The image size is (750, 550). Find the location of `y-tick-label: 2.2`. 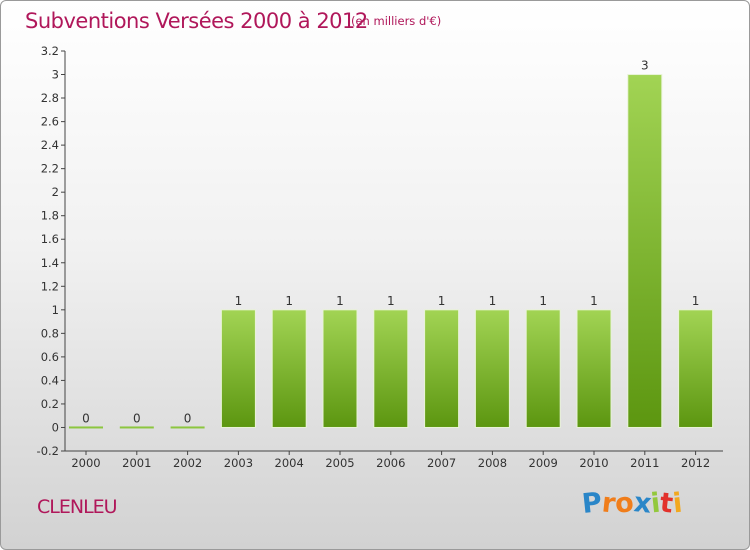

y-tick-label: 2.2 is located at coordinates (50, 169).